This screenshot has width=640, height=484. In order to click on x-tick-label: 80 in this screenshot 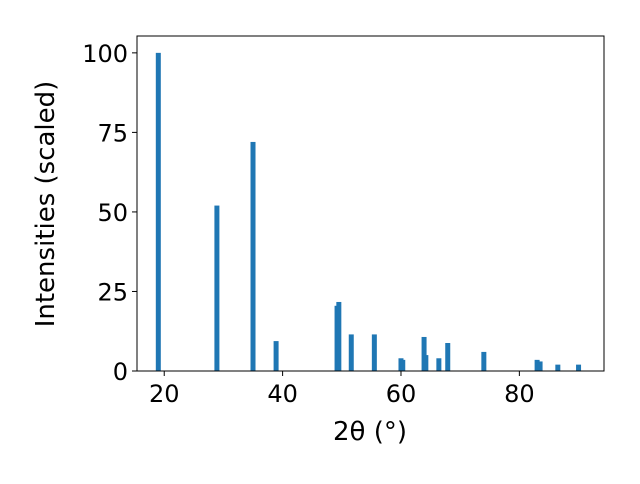, I will do `click(519, 394)`.